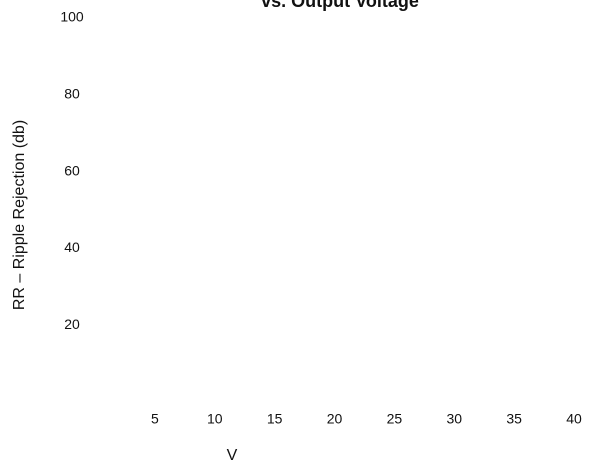 The width and height of the screenshot is (591, 473). Describe the element at coordinates (72, 17) in the screenshot. I see `y-tick-label: 100` at that location.